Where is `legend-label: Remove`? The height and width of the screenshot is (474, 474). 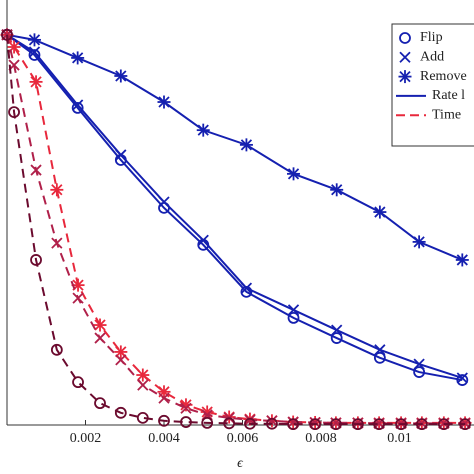
legend-label: Remove is located at coordinates (443, 76).